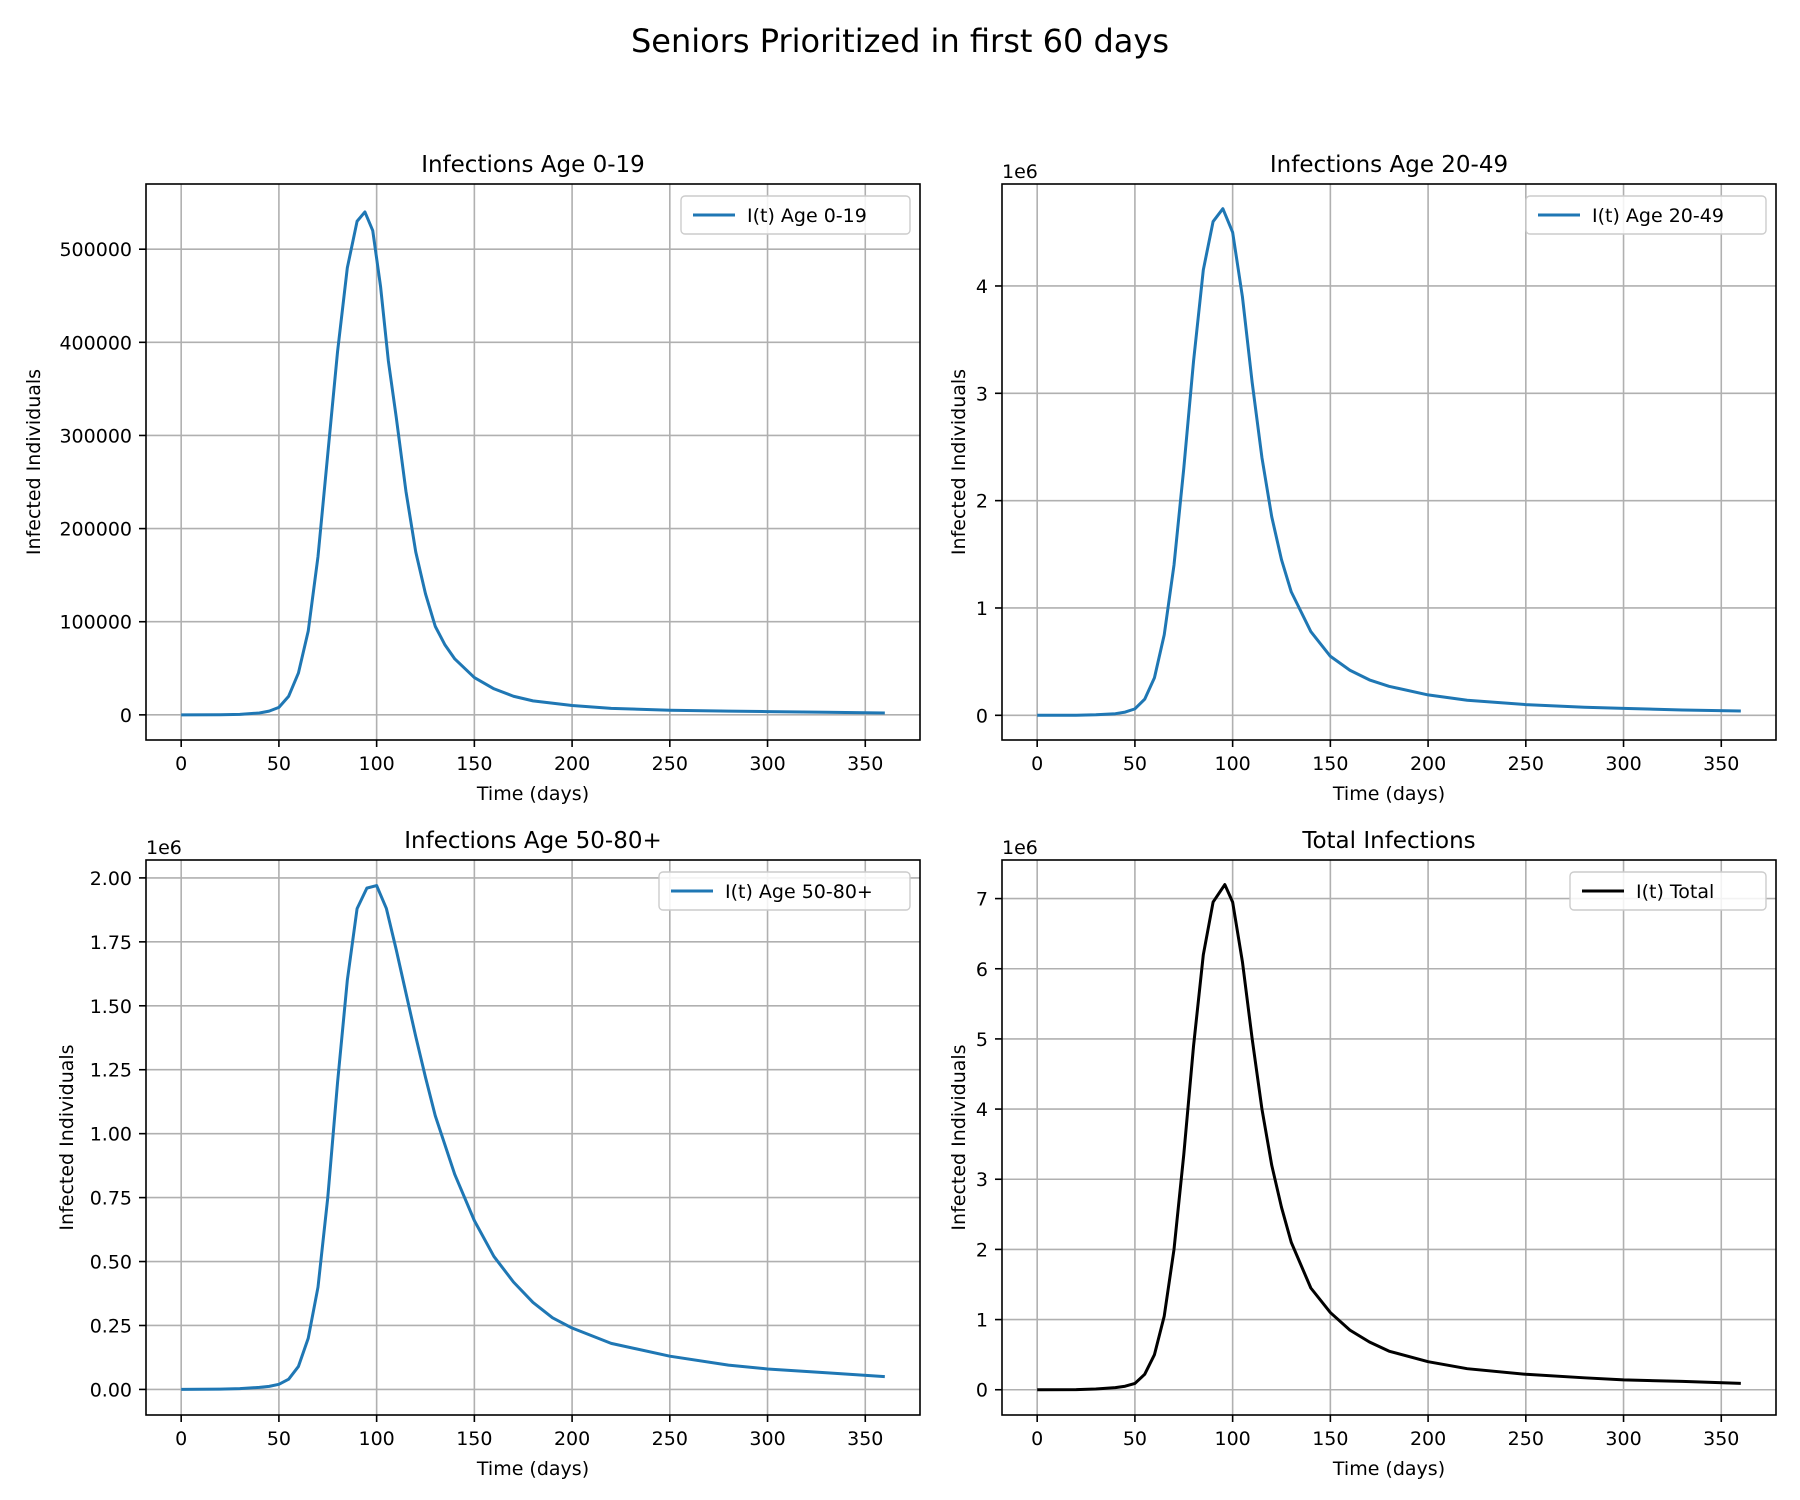 Image resolution: width=1800 pixels, height=1500 pixels. I want to click on y-tick-label: 1.25, so click(111, 1071).